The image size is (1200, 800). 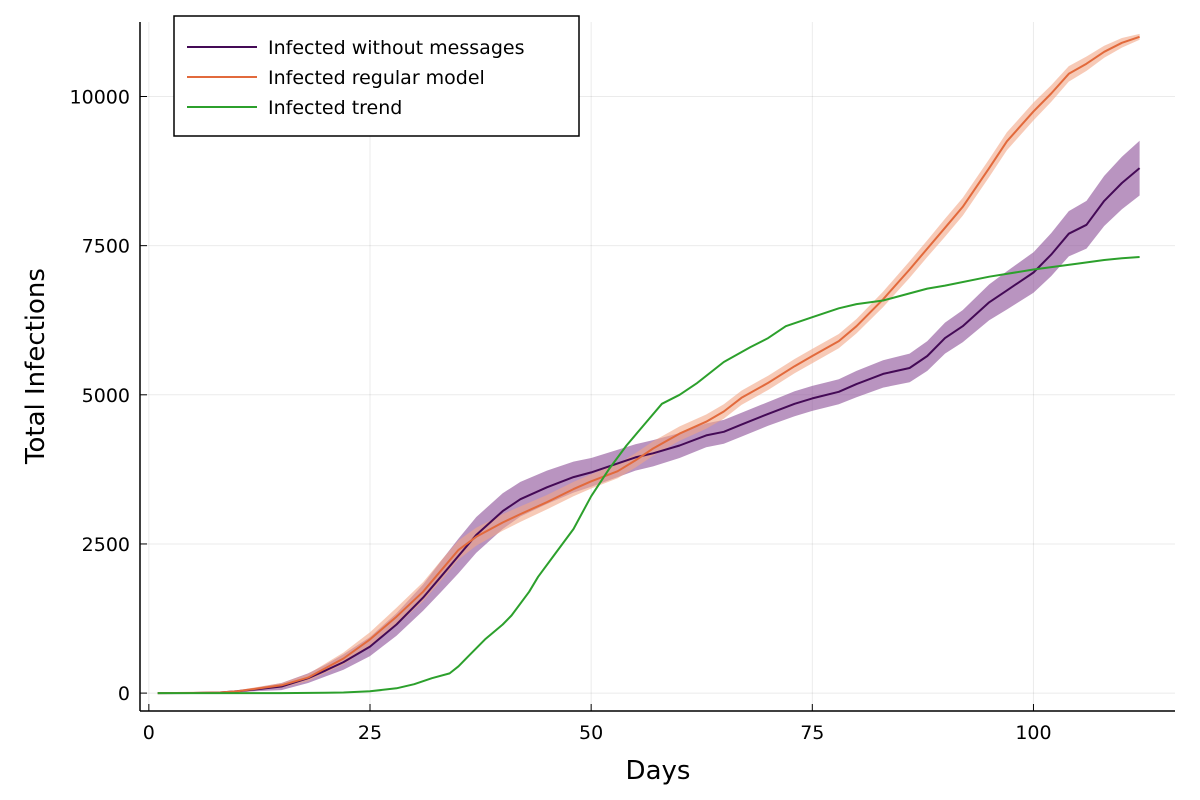 What do you see at coordinates (36, 366) in the screenshot?
I see `y-axis-label: Total Infections` at bounding box center [36, 366].